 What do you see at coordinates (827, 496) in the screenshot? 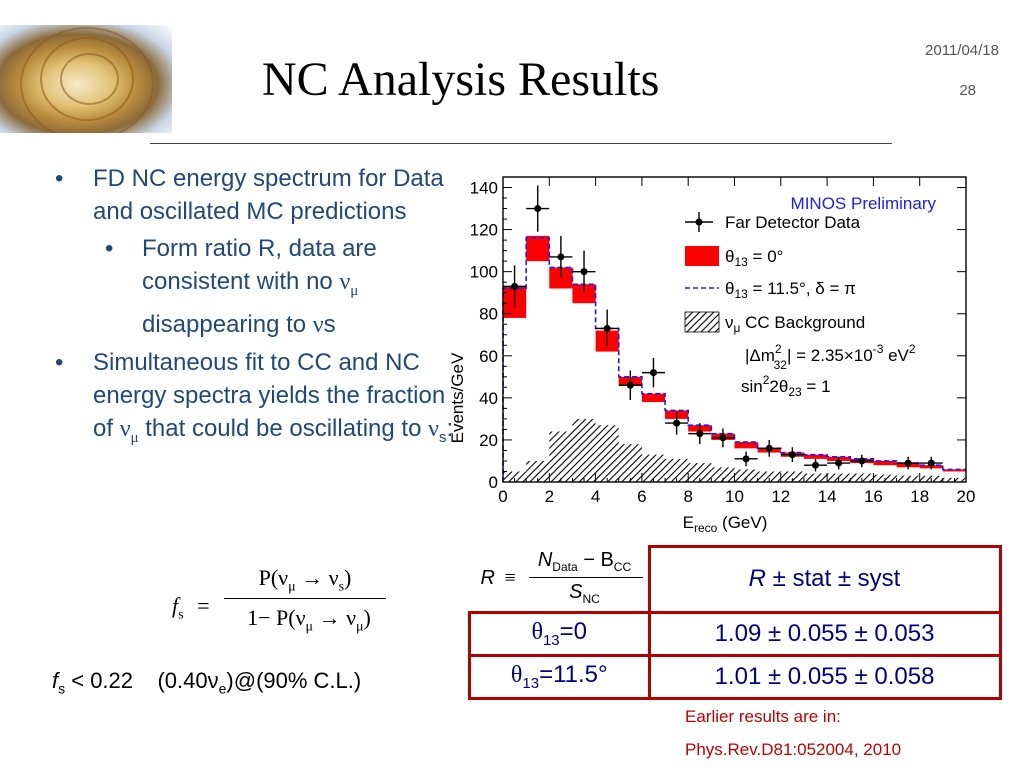
I see `x-tick-label: 14` at bounding box center [827, 496].